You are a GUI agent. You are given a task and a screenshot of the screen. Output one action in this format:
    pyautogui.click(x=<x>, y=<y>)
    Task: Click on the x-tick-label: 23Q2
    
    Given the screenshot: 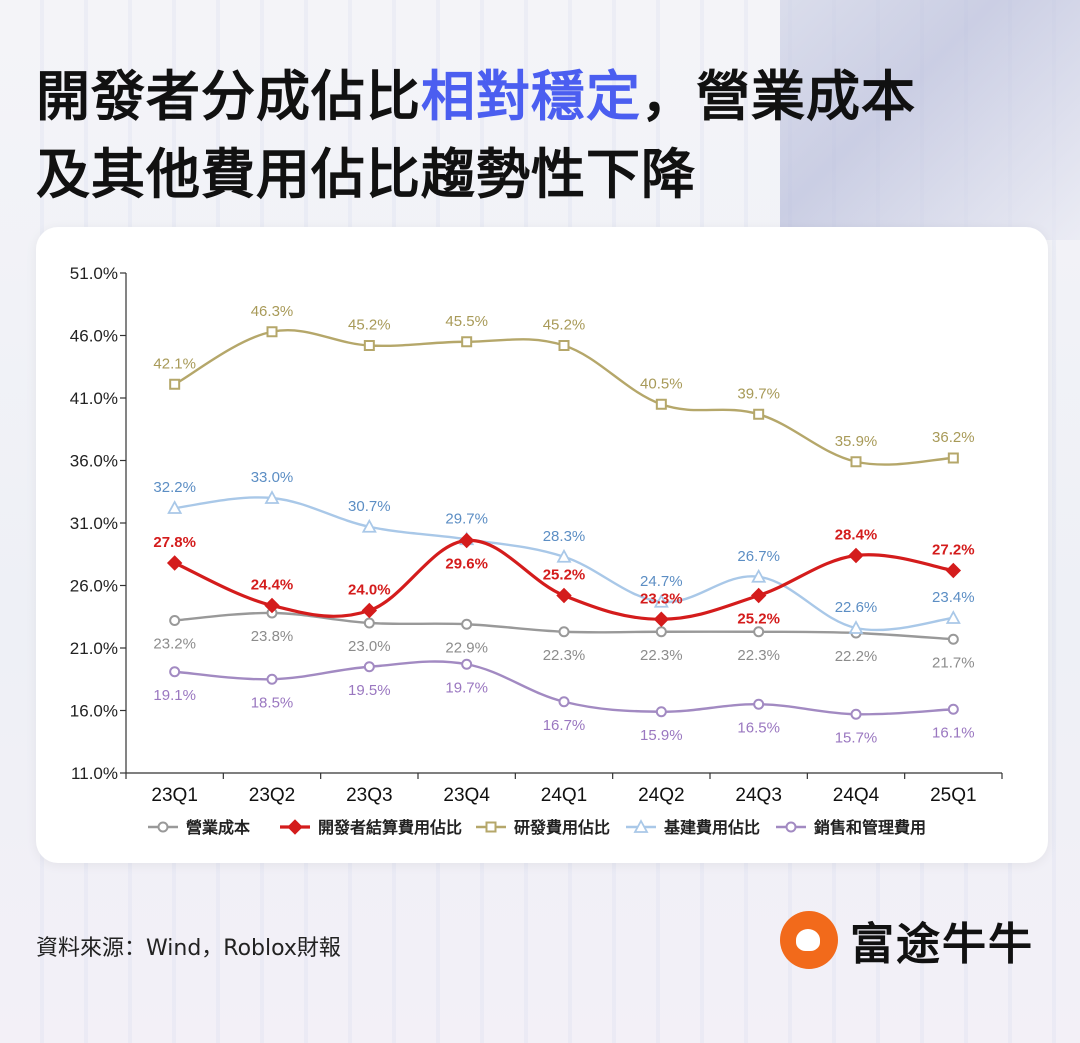 What is the action you would take?
    pyautogui.click(x=272, y=795)
    